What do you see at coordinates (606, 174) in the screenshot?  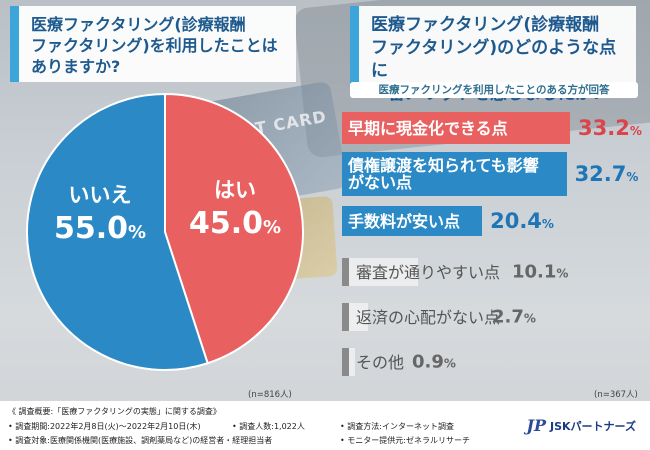 I see `bar-value: 32.7%` at bounding box center [606, 174].